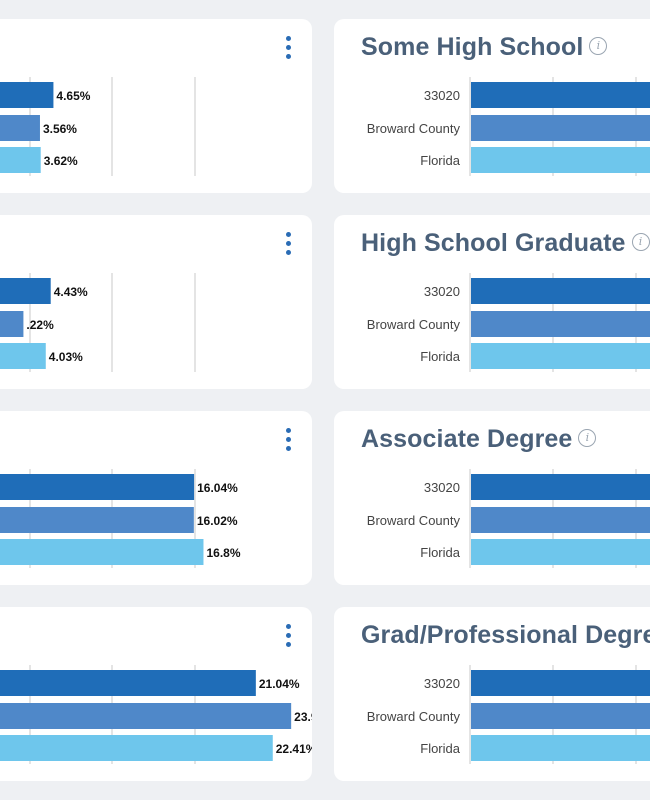 The height and width of the screenshot is (800, 650). Describe the element at coordinates (223, 553) in the screenshot. I see `value-label: 16.8%` at that location.